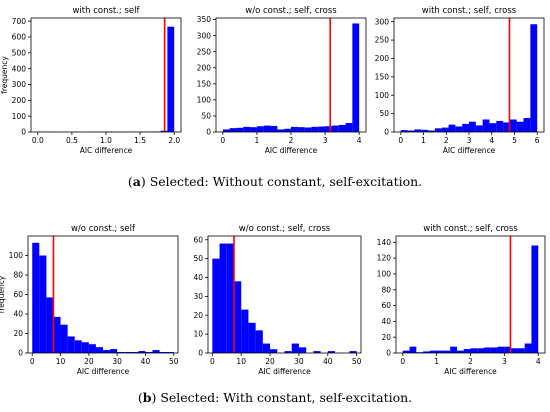 This screenshot has height=412, width=550. I want to click on y-tick-label: 0, so click(386, 132).